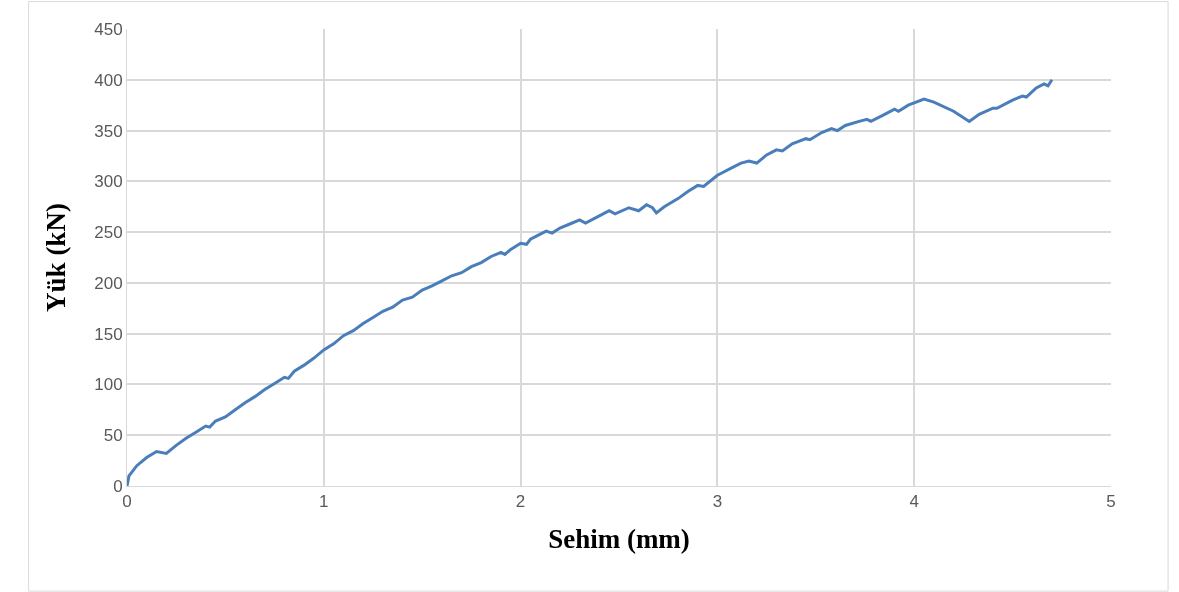 This screenshot has width=1179, height=592. I want to click on y-tick-label: 100, so click(108, 385).